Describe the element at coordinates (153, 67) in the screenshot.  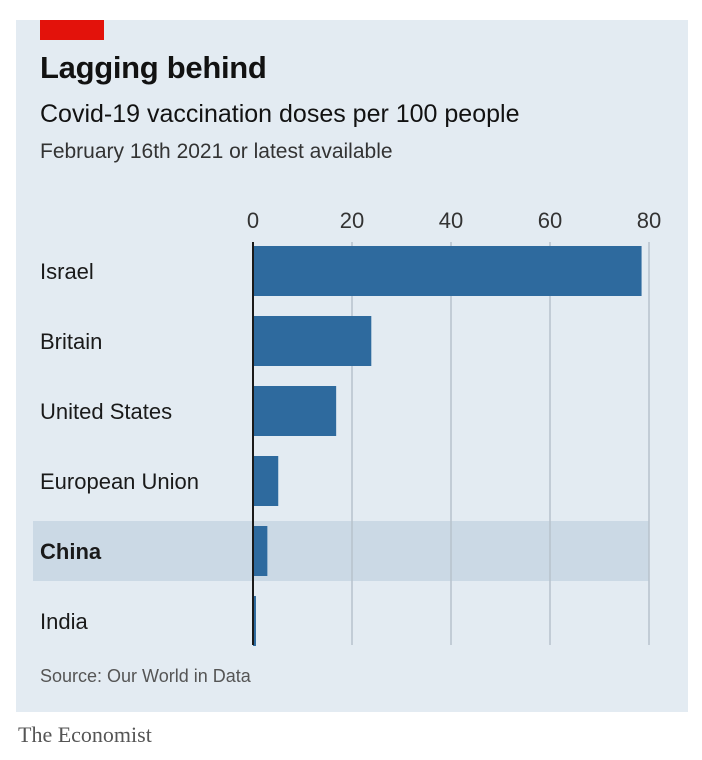
I see `chart-title: Lagging behind` at that location.